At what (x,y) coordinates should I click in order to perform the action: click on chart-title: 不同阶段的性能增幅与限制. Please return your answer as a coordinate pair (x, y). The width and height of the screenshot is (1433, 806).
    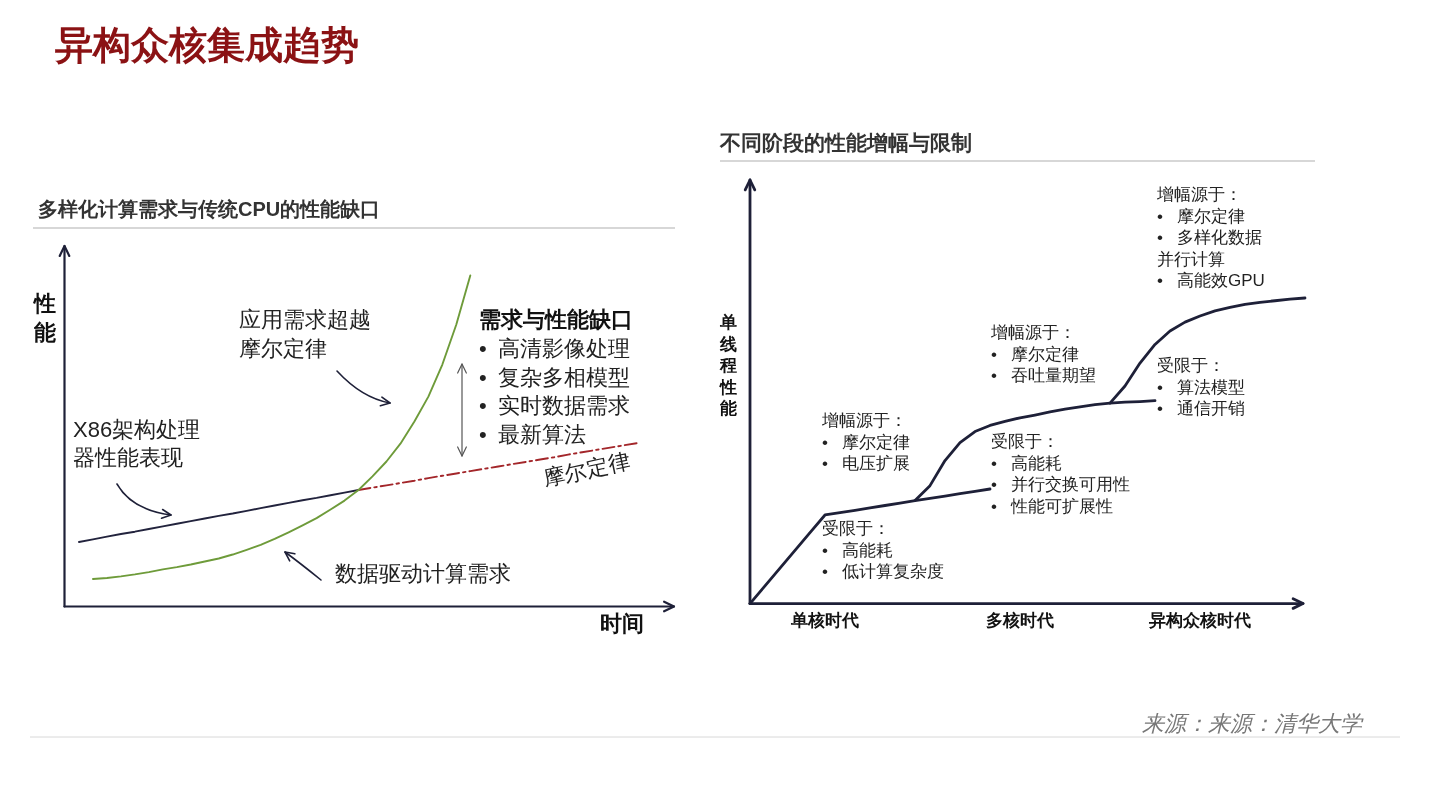
    Looking at the image, I should click on (845, 142).